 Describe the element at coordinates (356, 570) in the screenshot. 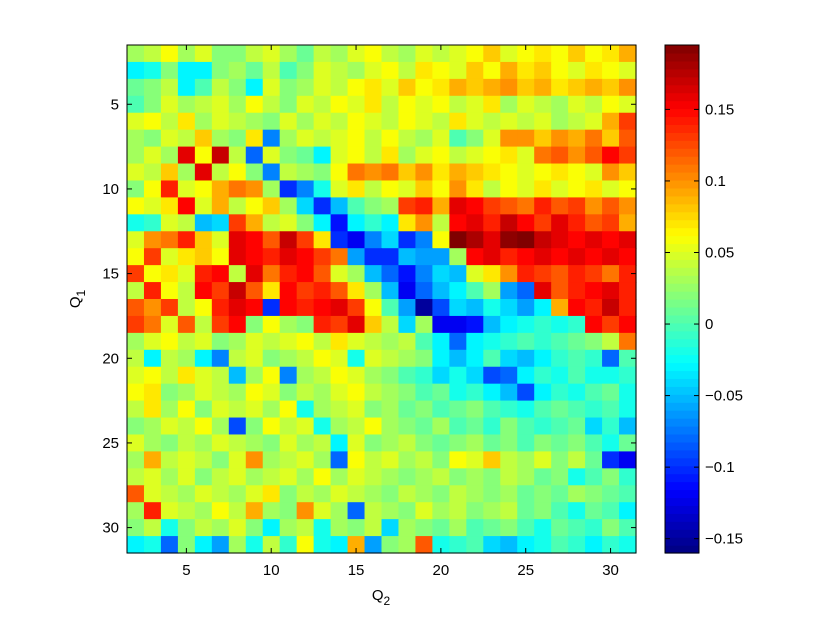

I see `x-tick-label: 15` at that location.